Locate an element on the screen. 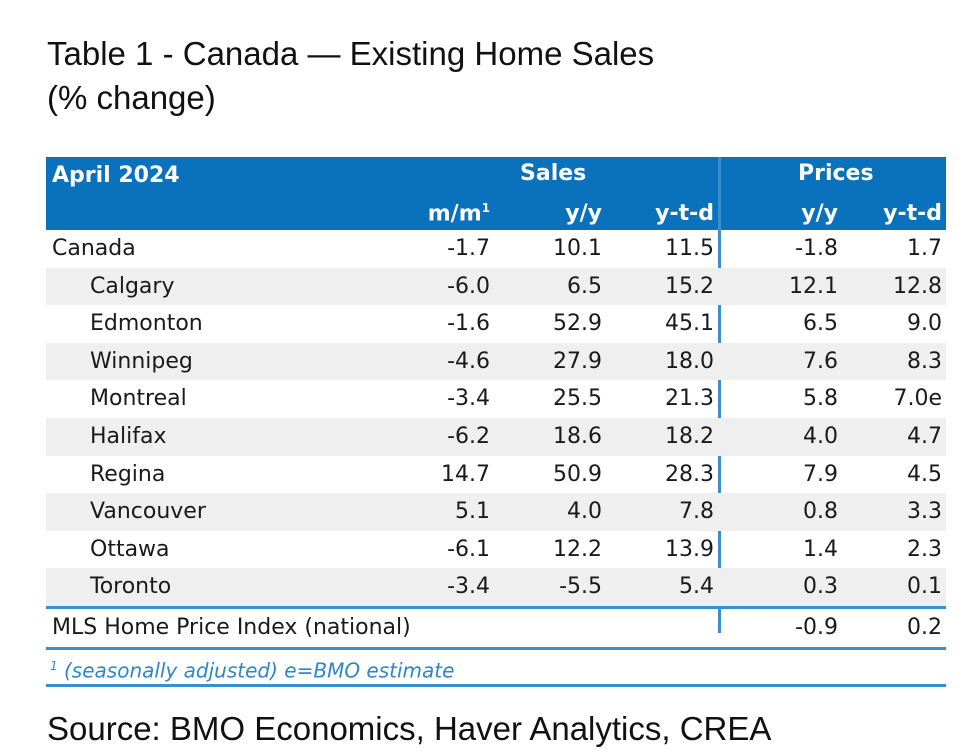  cell: 52.9 is located at coordinates (577, 324).